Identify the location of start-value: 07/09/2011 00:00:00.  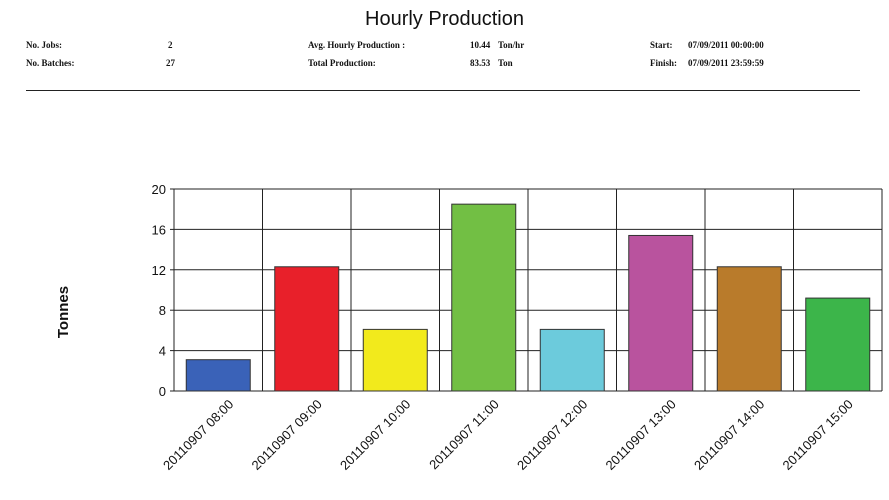
(726, 45).